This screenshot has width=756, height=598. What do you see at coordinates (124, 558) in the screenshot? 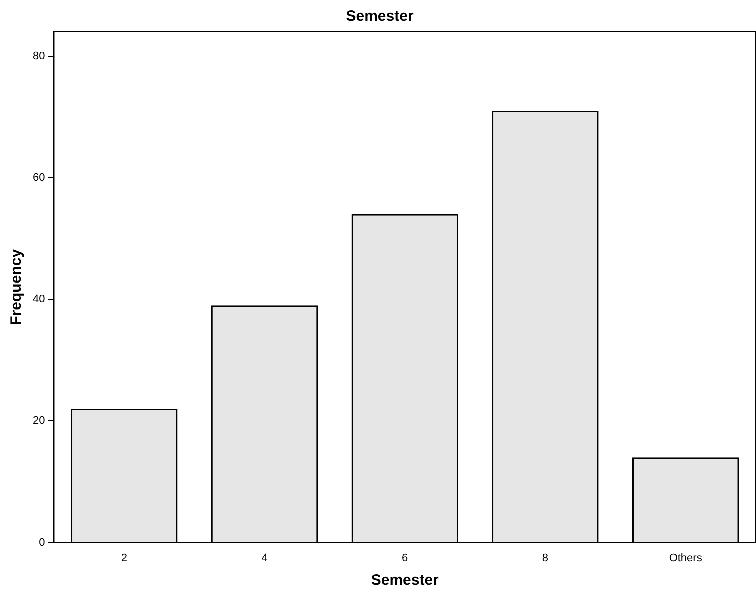
I see `x-tick-label: 2` at bounding box center [124, 558].